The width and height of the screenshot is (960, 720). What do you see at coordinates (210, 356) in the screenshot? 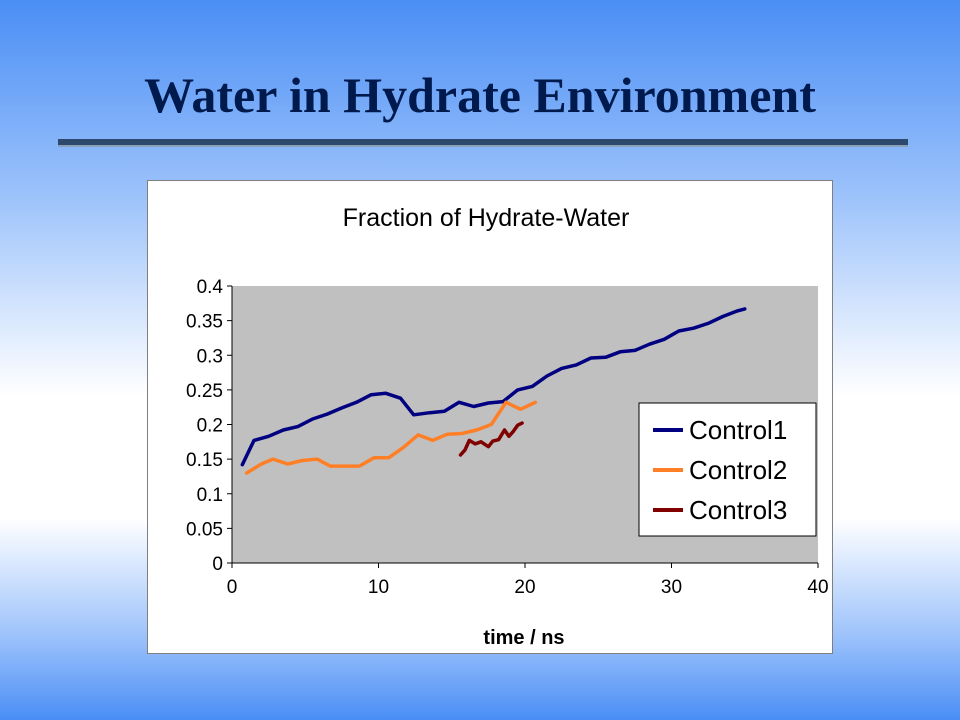
I see `y-tick-label: 0.3` at bounding box center [210, 356].